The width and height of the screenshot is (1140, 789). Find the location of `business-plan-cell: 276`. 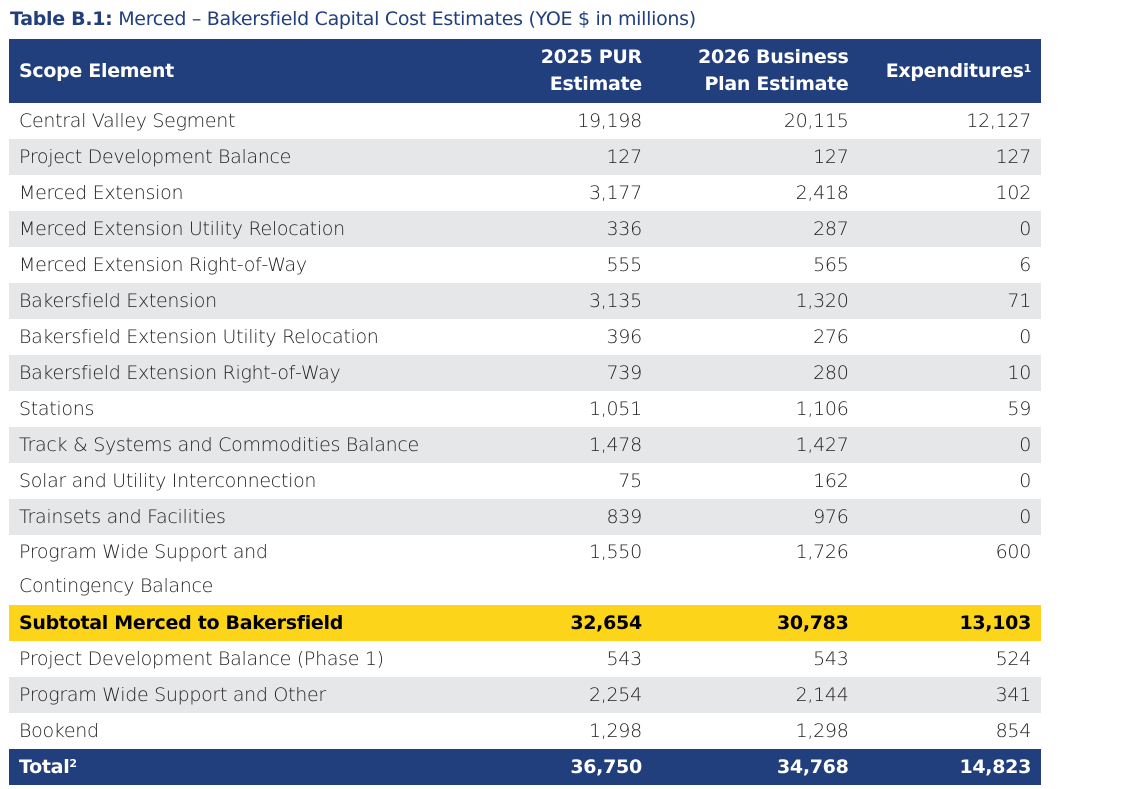

business-plan-cell: 276 is located at coordinates (831, 337).